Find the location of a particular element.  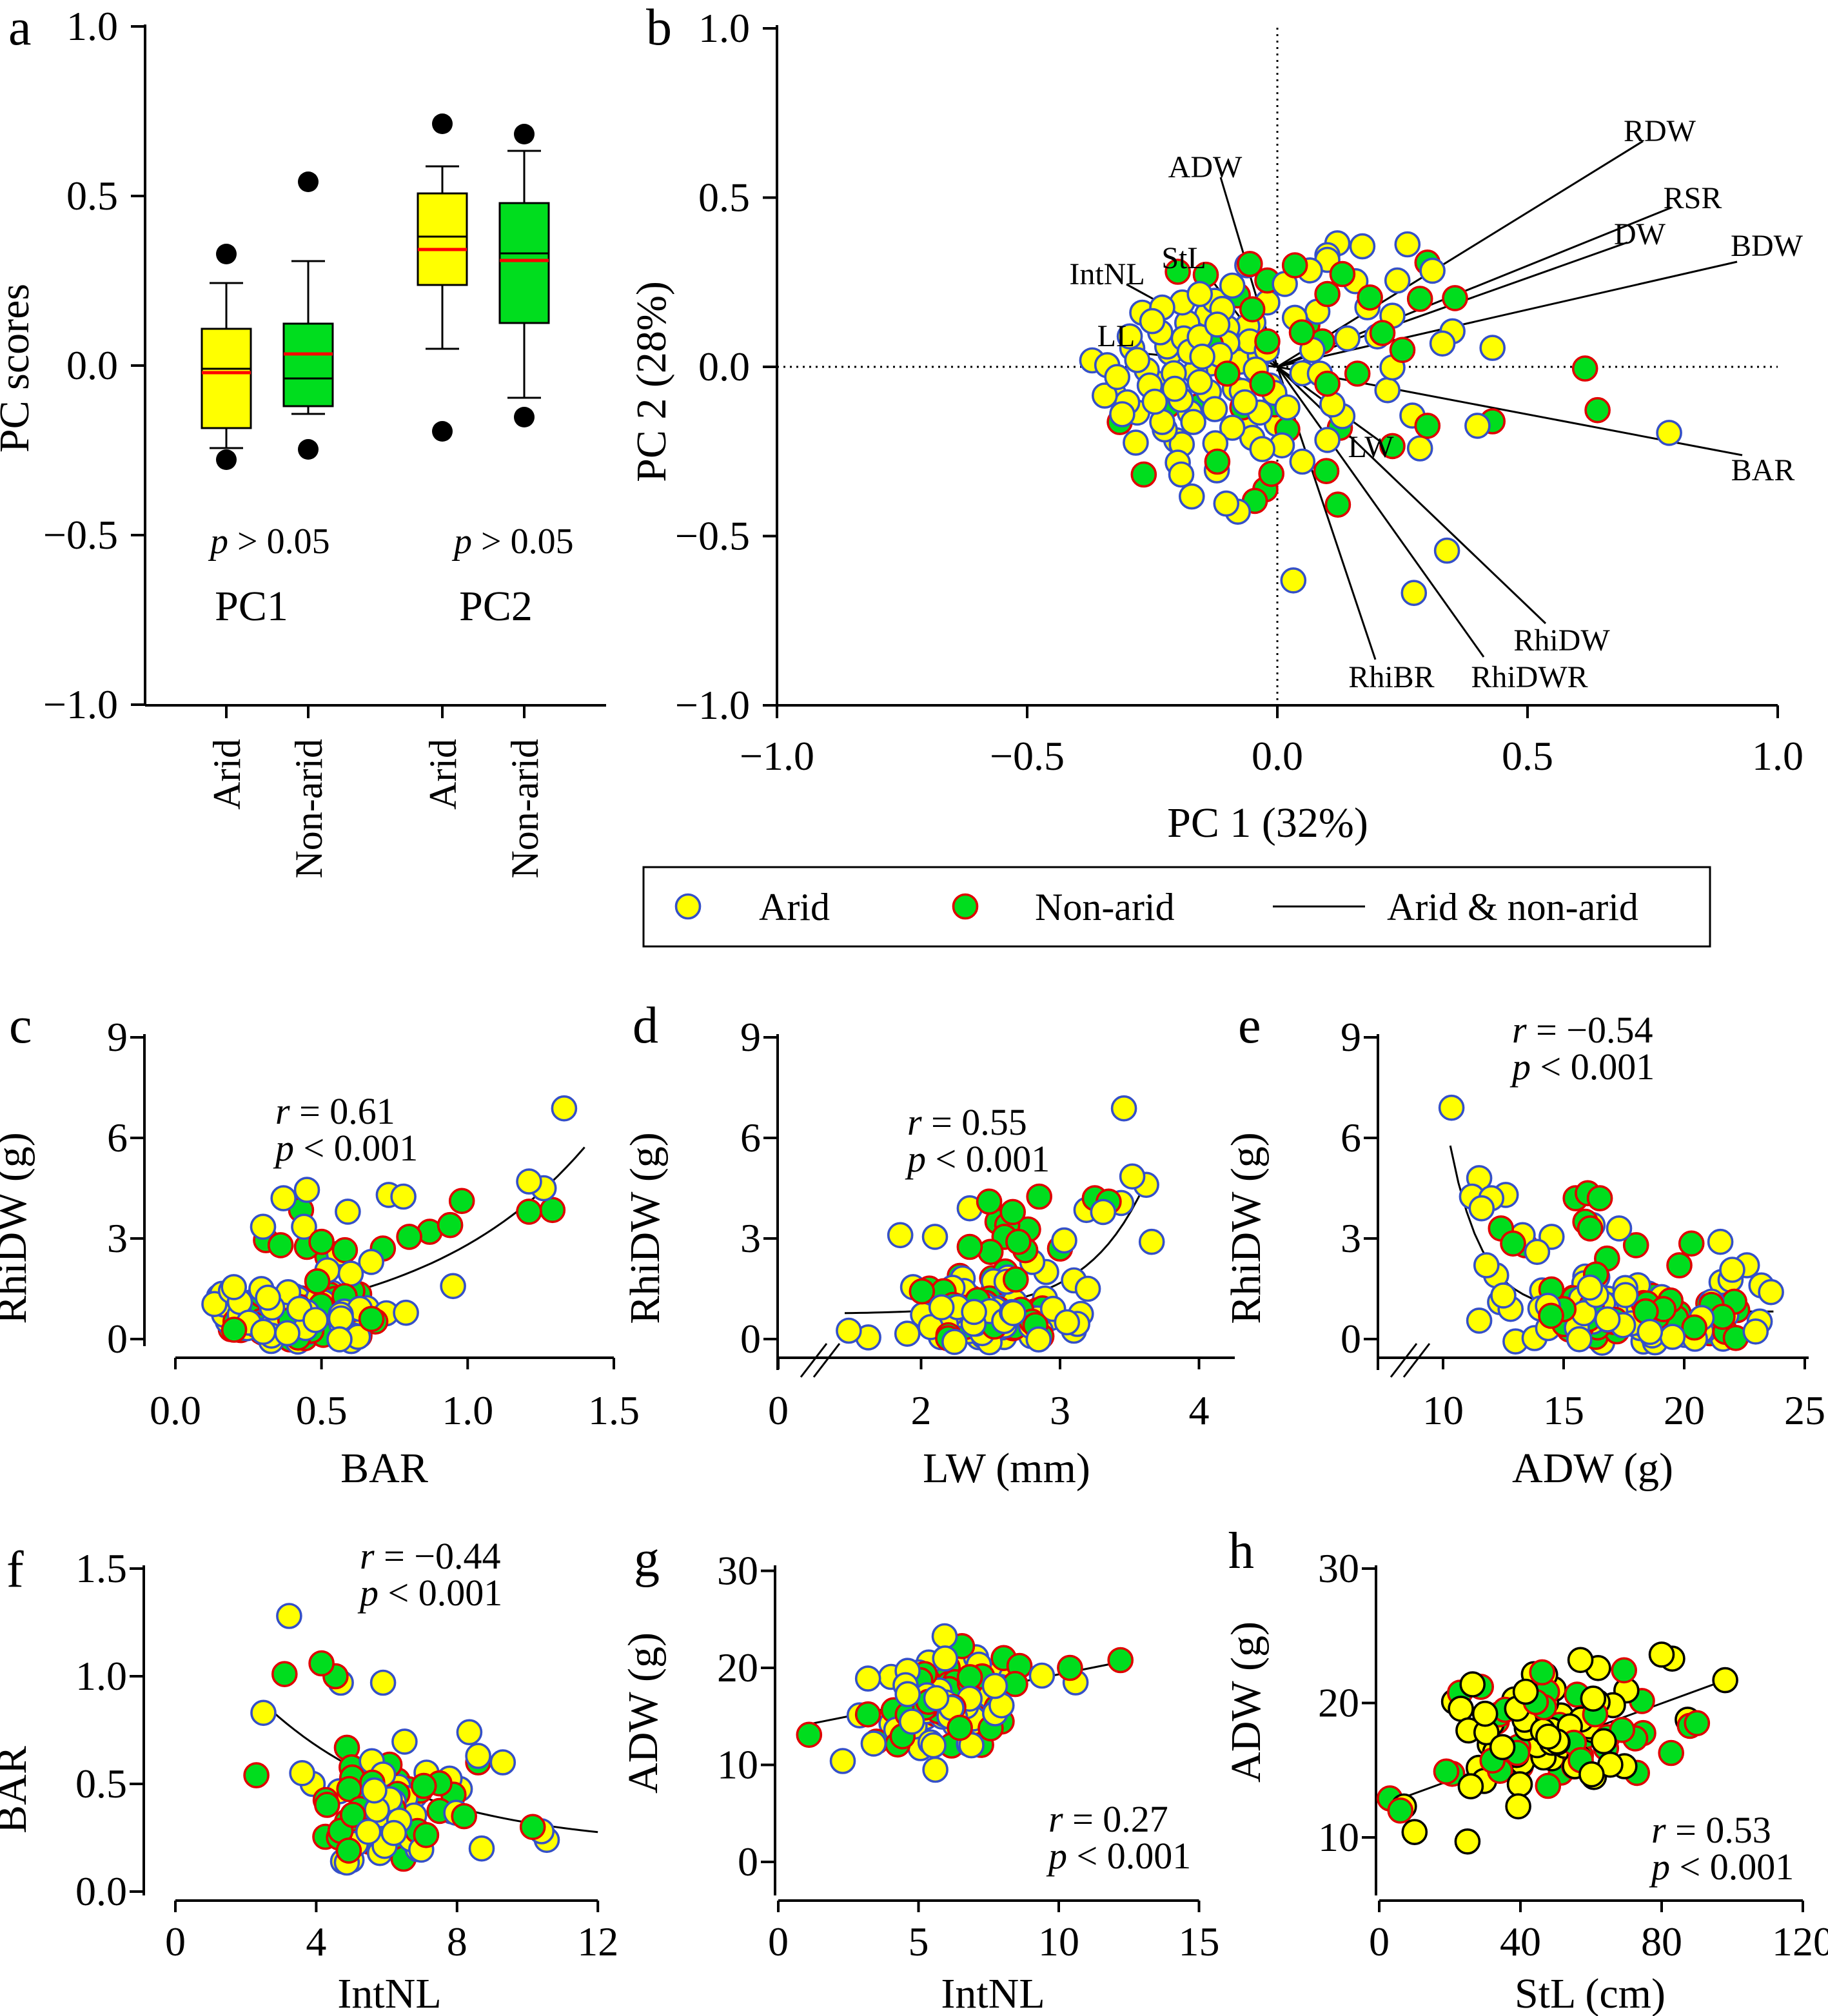

svg-text: LW (mm) is located at coordinates (1006, 1468).